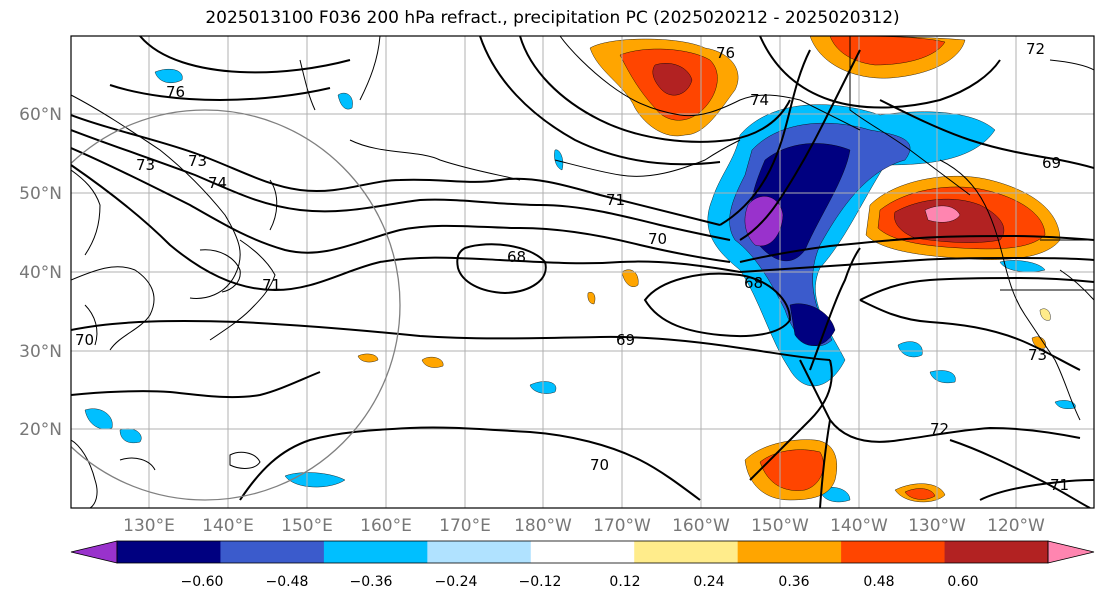  What do you see at coordinates (708, 582) in the screenshot?
I see `colorbar-tick-label: 0.24` at bounding box center [708, 582].